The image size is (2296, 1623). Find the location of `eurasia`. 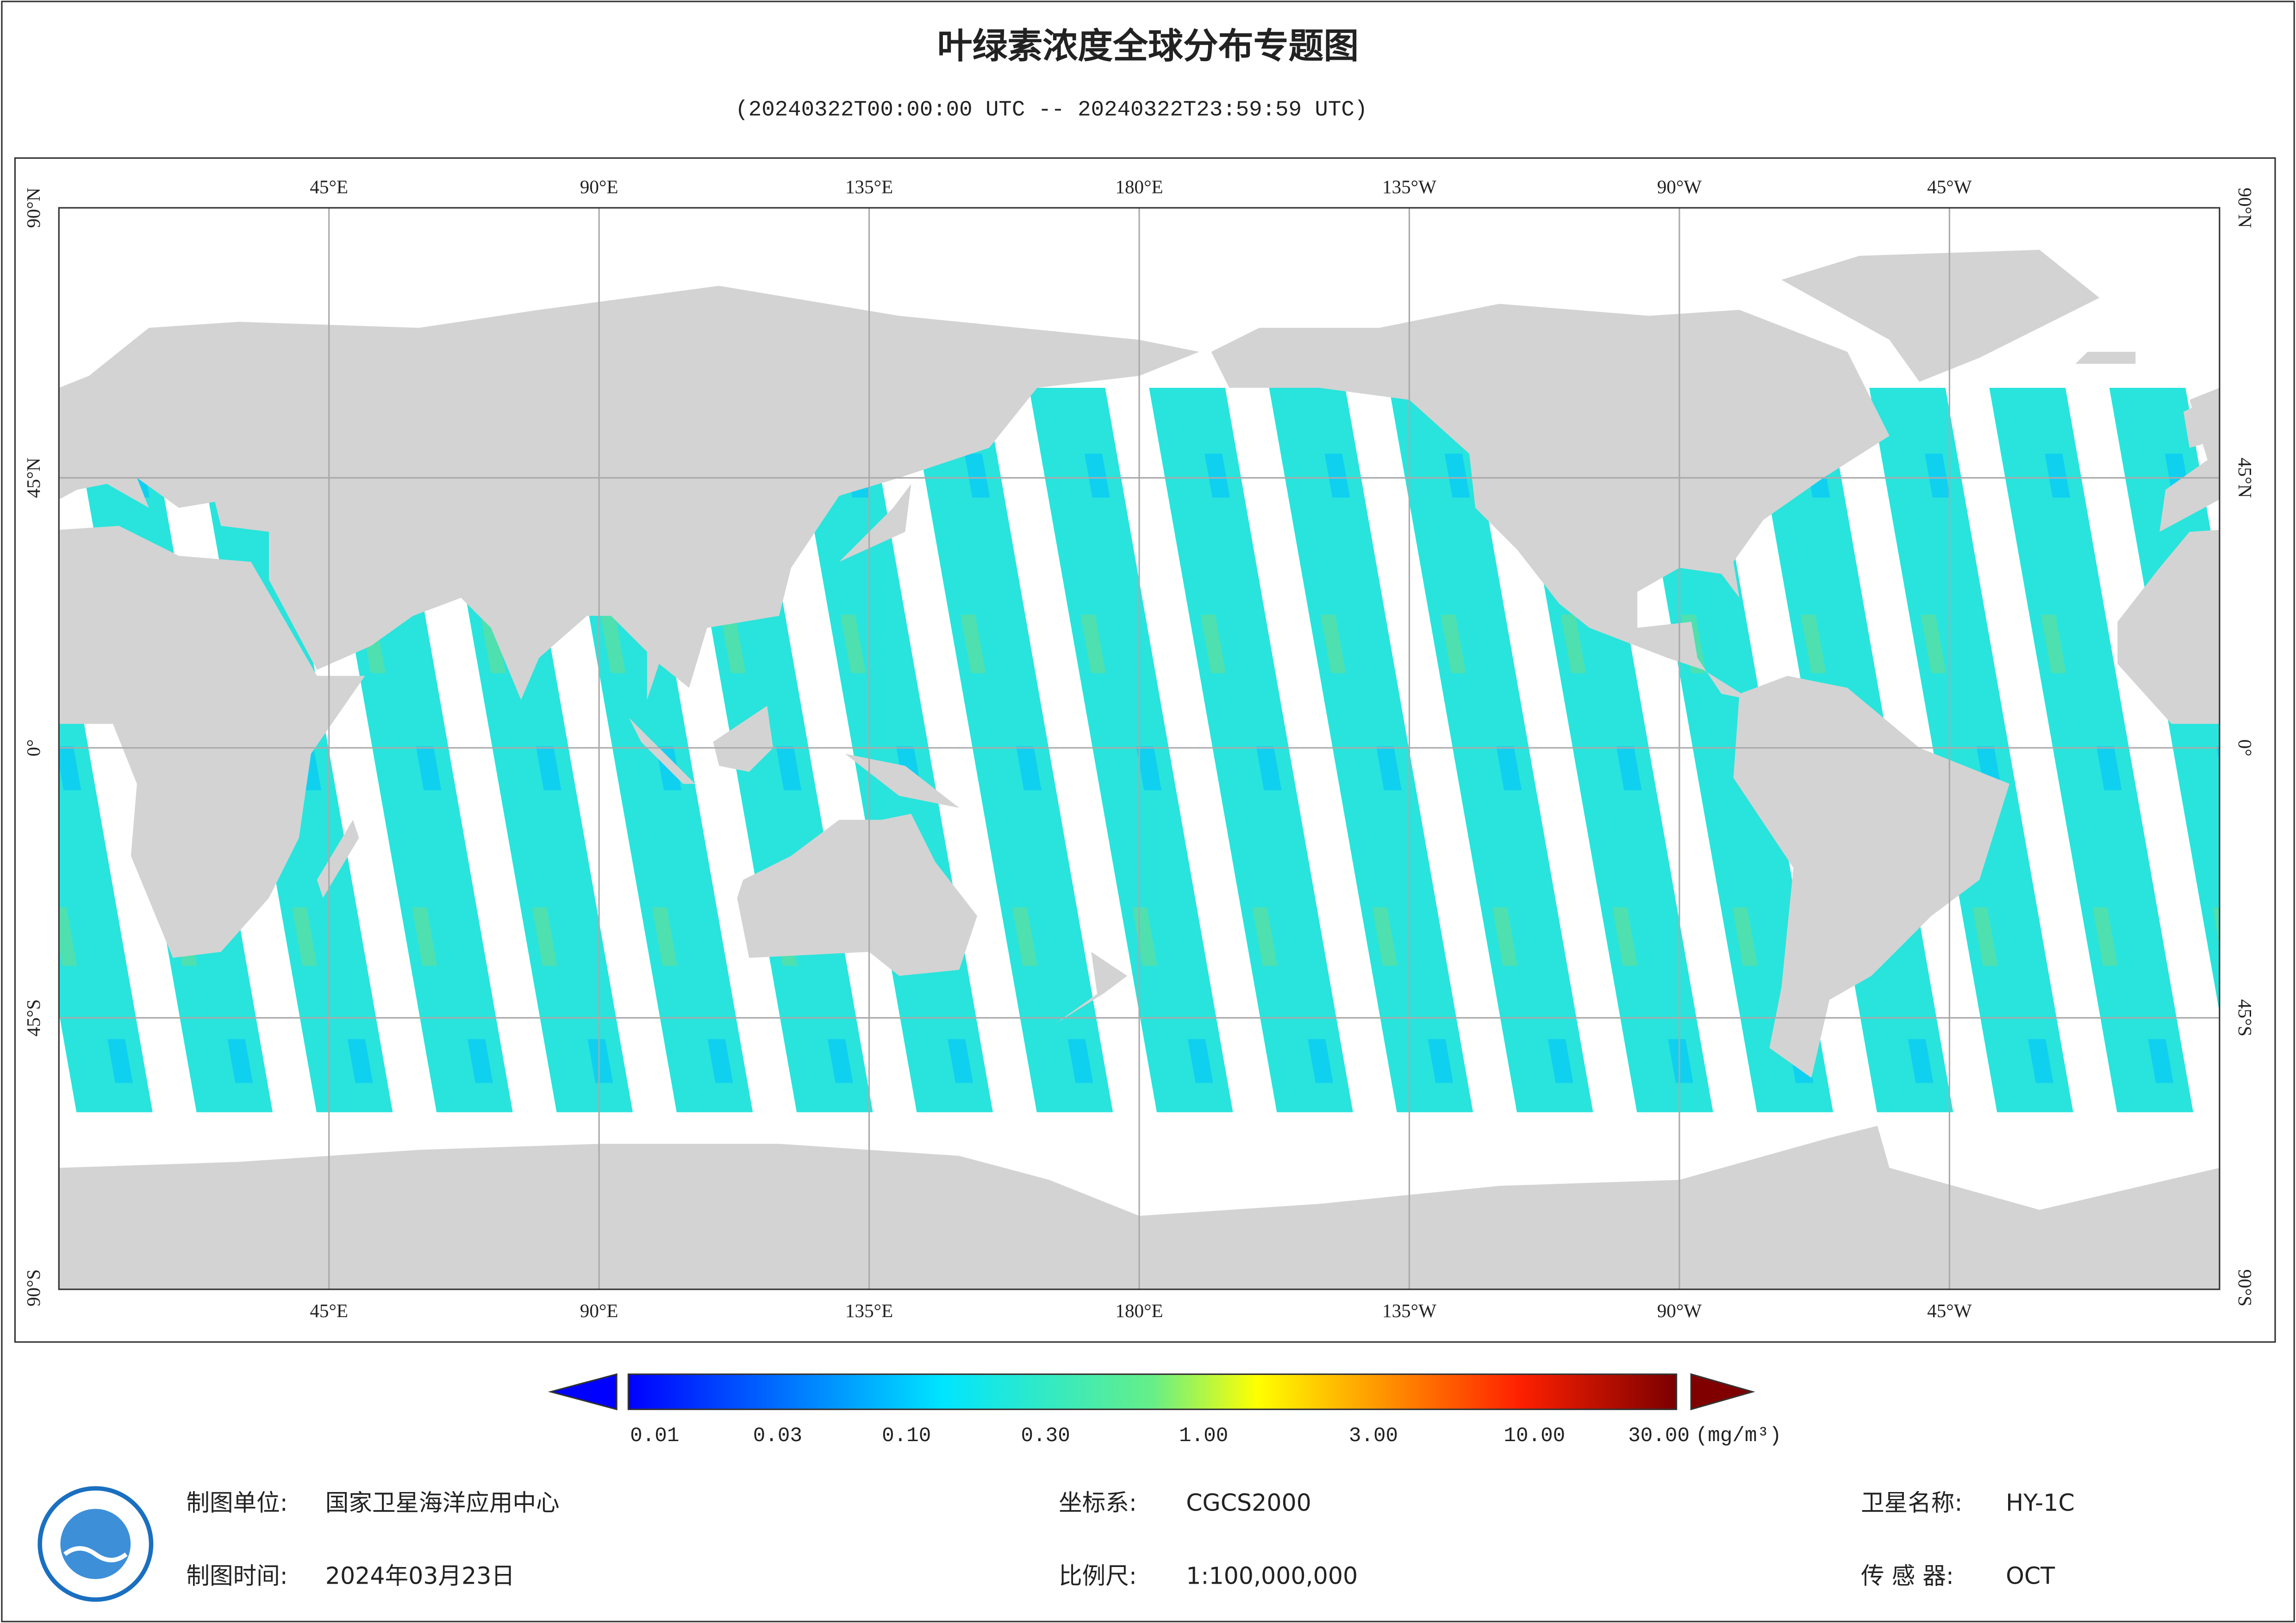

eurasia is located at coordinates (629, 493).